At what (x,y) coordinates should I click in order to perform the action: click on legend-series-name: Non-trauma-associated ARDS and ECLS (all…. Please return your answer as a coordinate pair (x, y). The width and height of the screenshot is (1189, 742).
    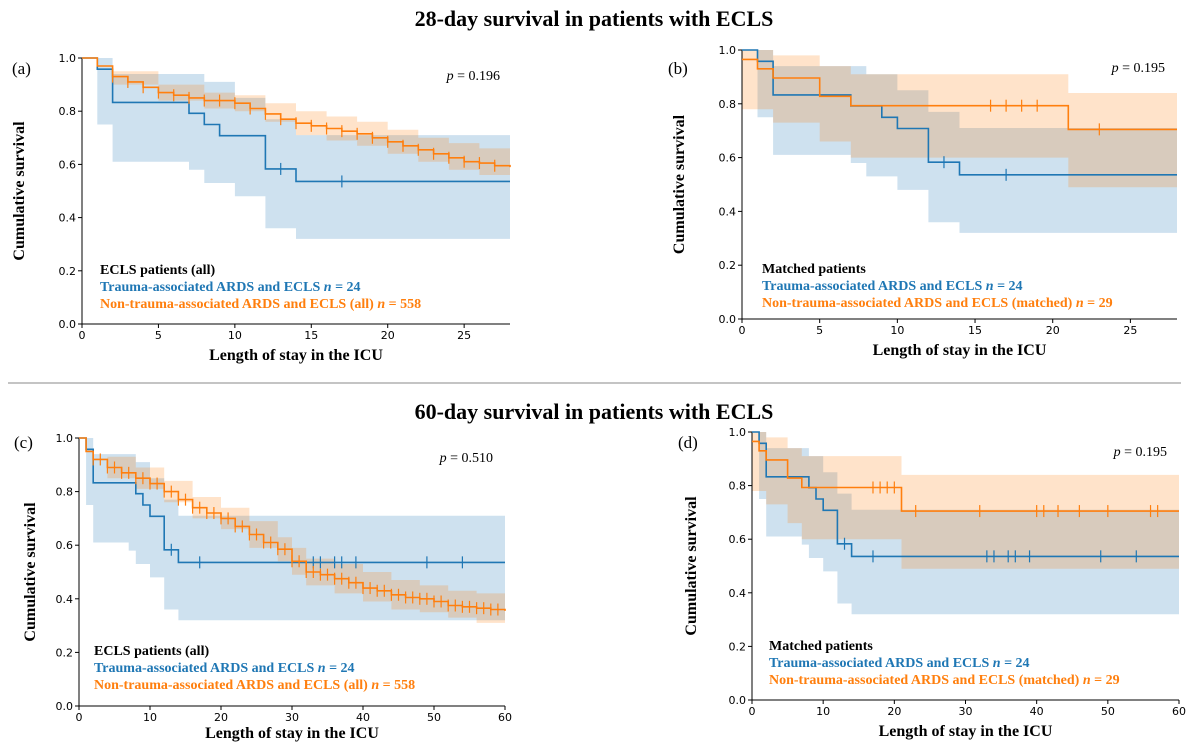
    Looking at the image, I should click on (238, 304).